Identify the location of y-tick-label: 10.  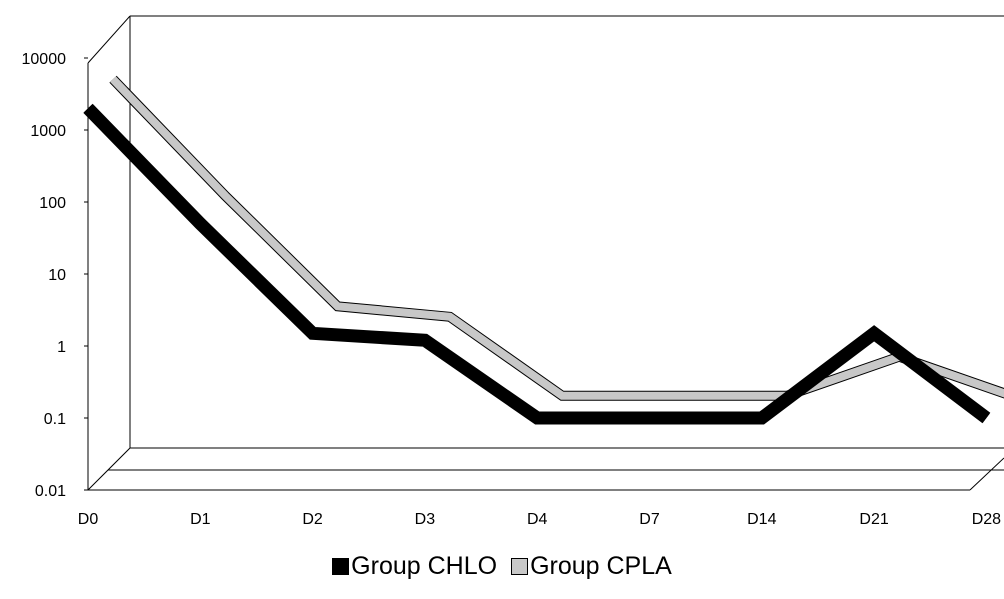
(57, 275).